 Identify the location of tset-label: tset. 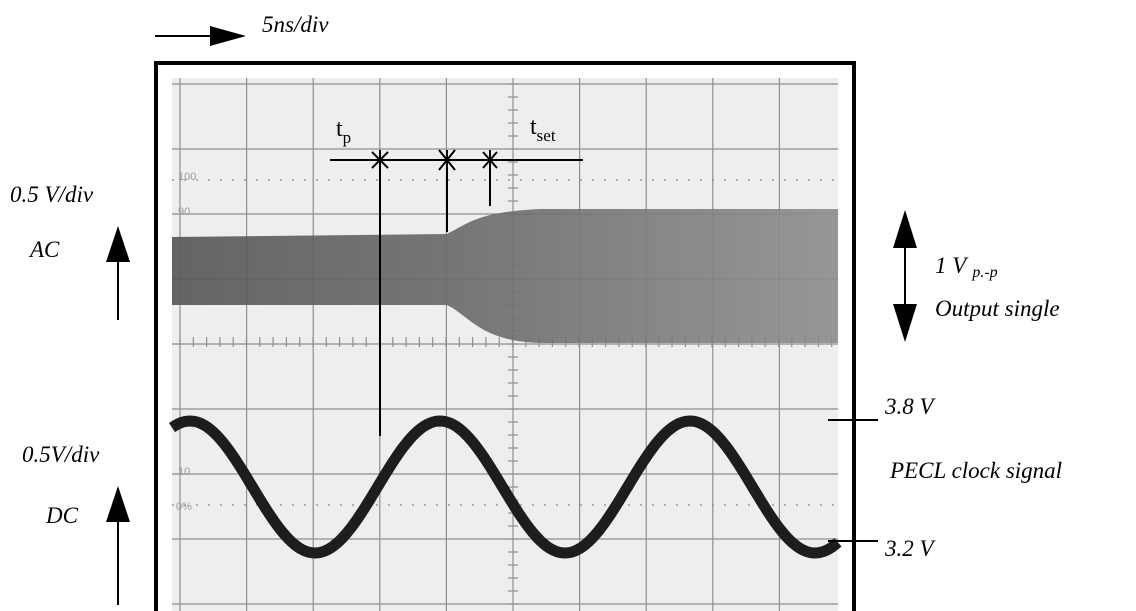
(543, 129).